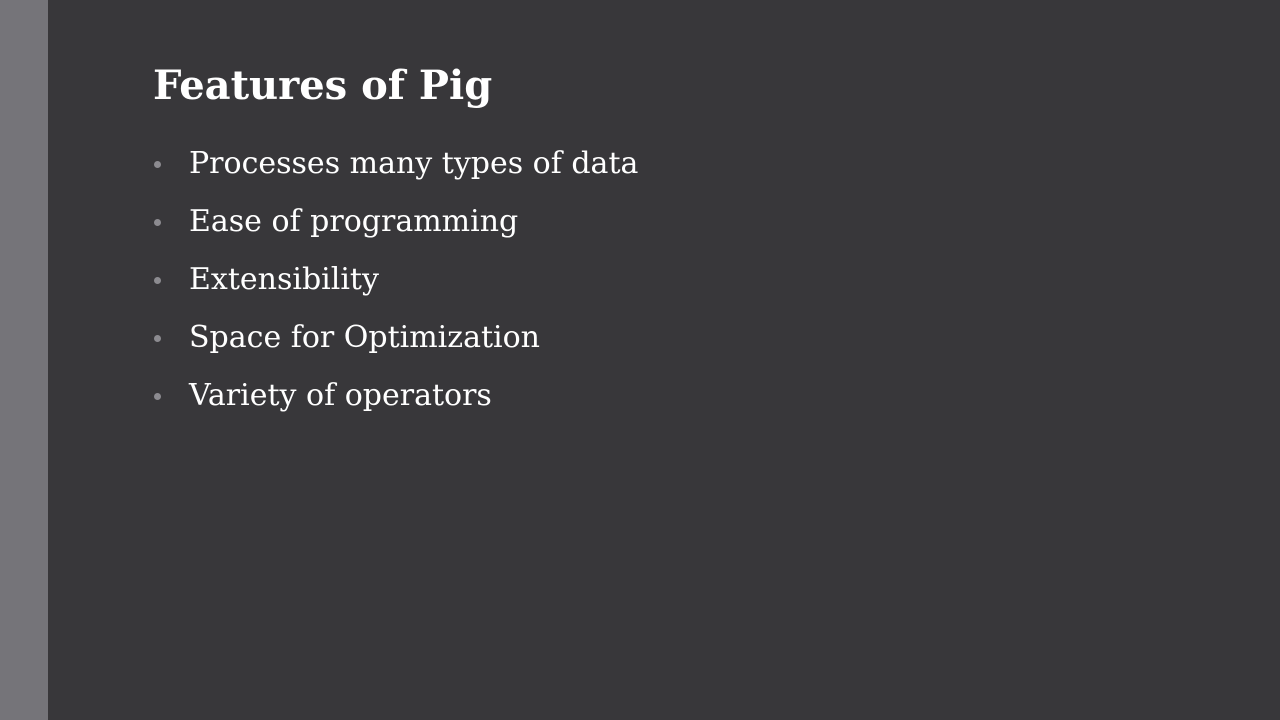  Describe the element at coordinates (364, 337) in the screenshot. I see `bullet-text: Space for Optimization` at that location.